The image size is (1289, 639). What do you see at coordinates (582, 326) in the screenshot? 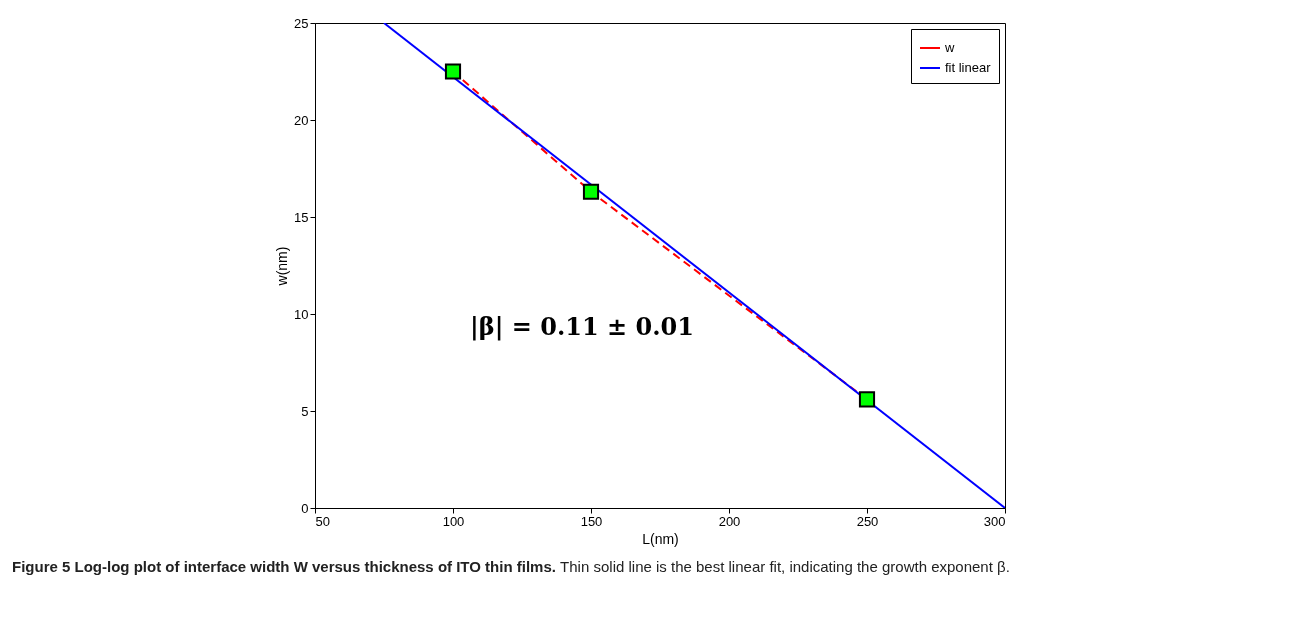
I see `annotation: |β| = 0.11 ± 0.01` at bounding box center [582, 326].